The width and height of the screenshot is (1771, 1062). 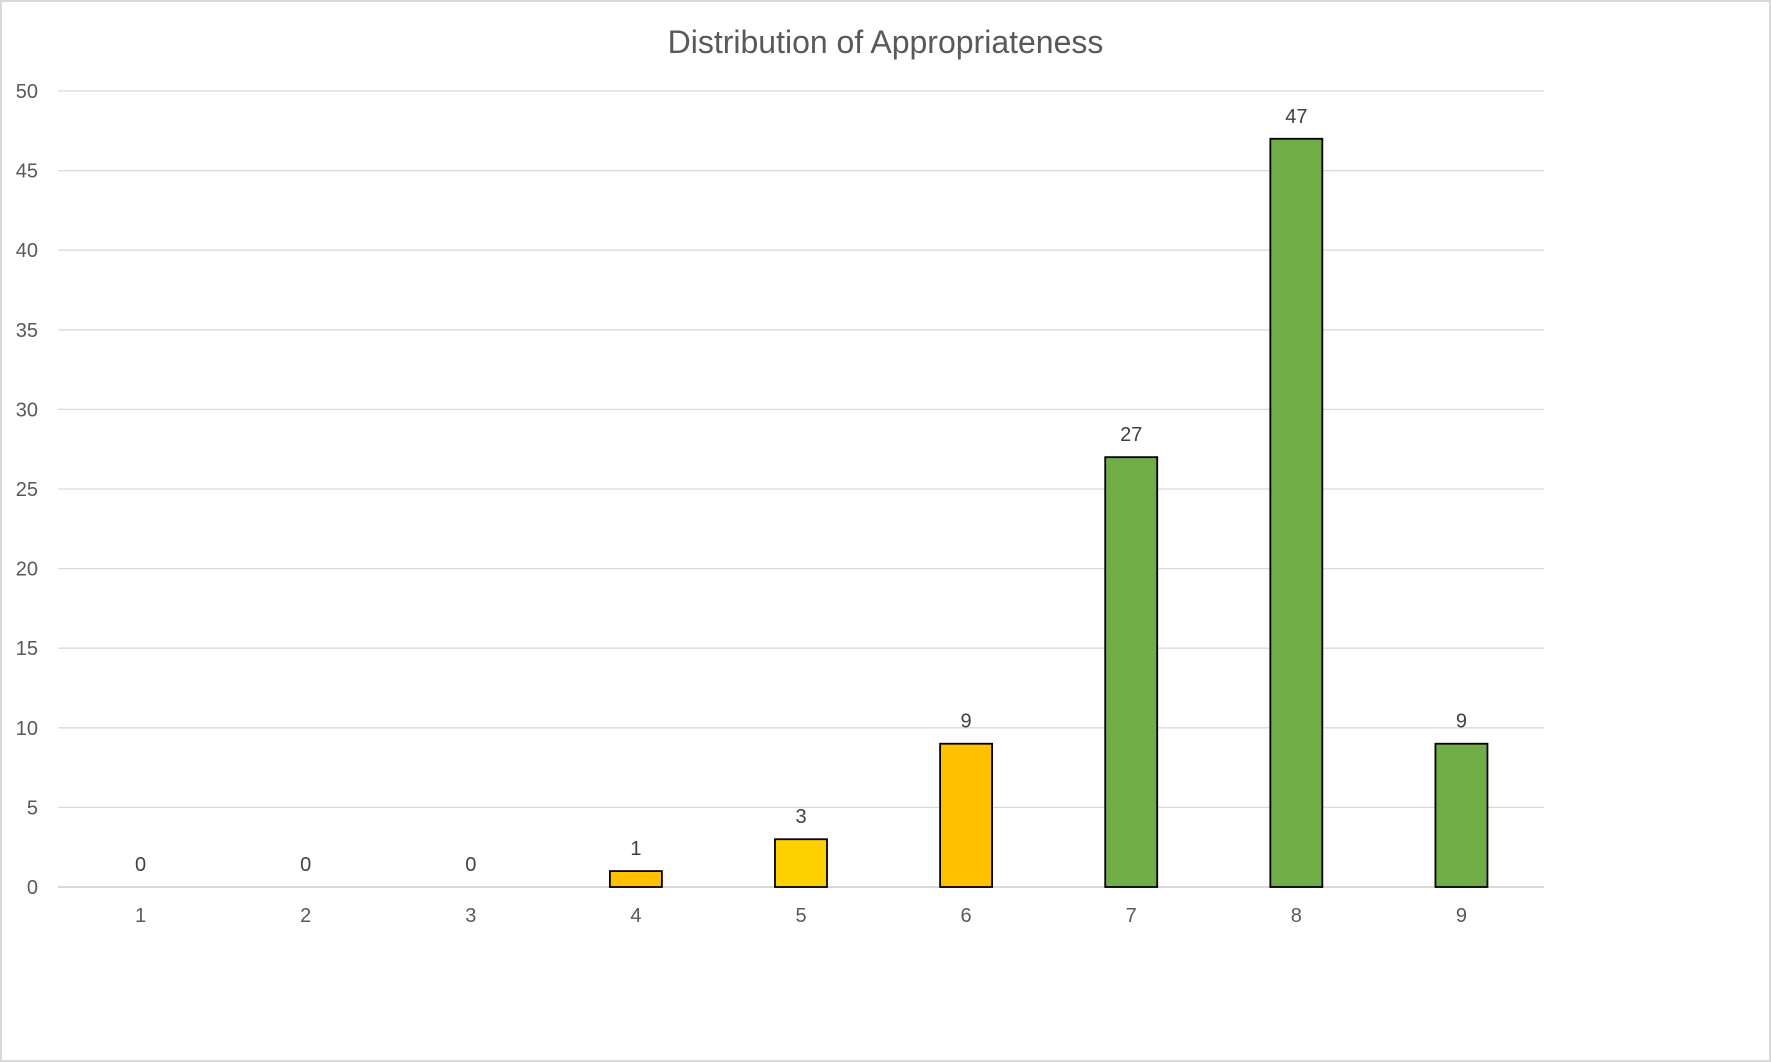 I want to click on data-label-1: 0, so click(x=140, y=865).